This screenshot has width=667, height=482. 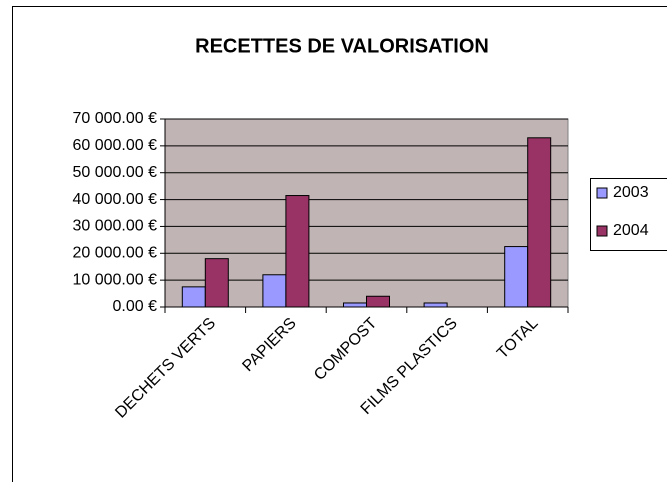 I want to click on y-tick-label: 50 000.00 €, so click(x=114, y=172).